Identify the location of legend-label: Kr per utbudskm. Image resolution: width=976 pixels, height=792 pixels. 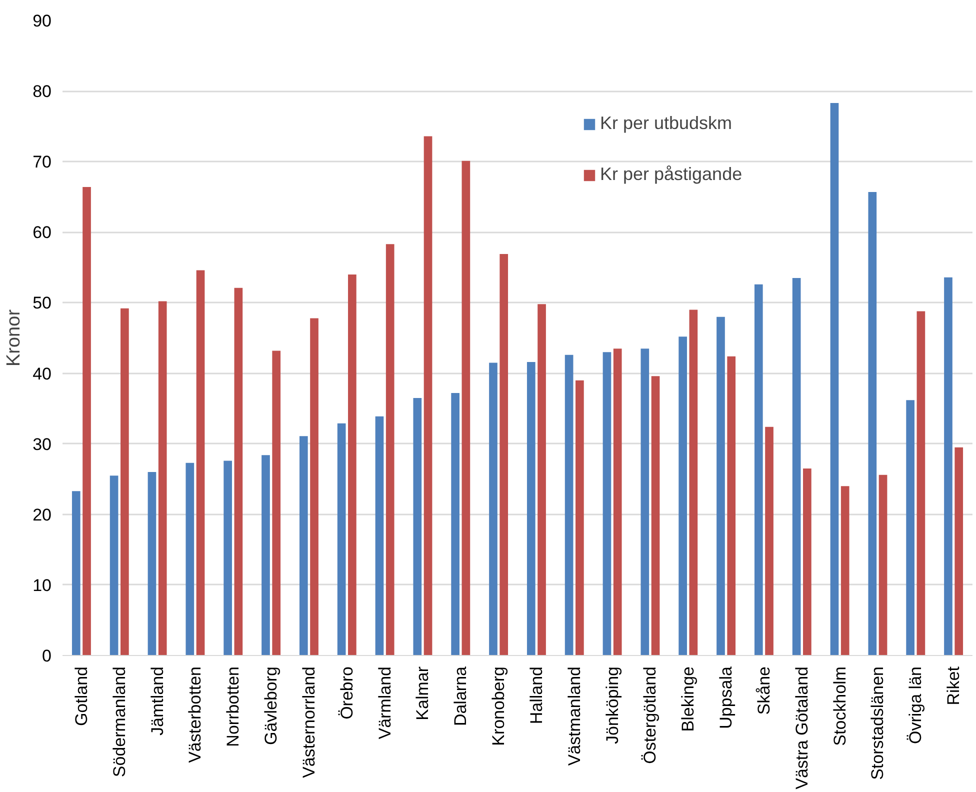
(666, 123).